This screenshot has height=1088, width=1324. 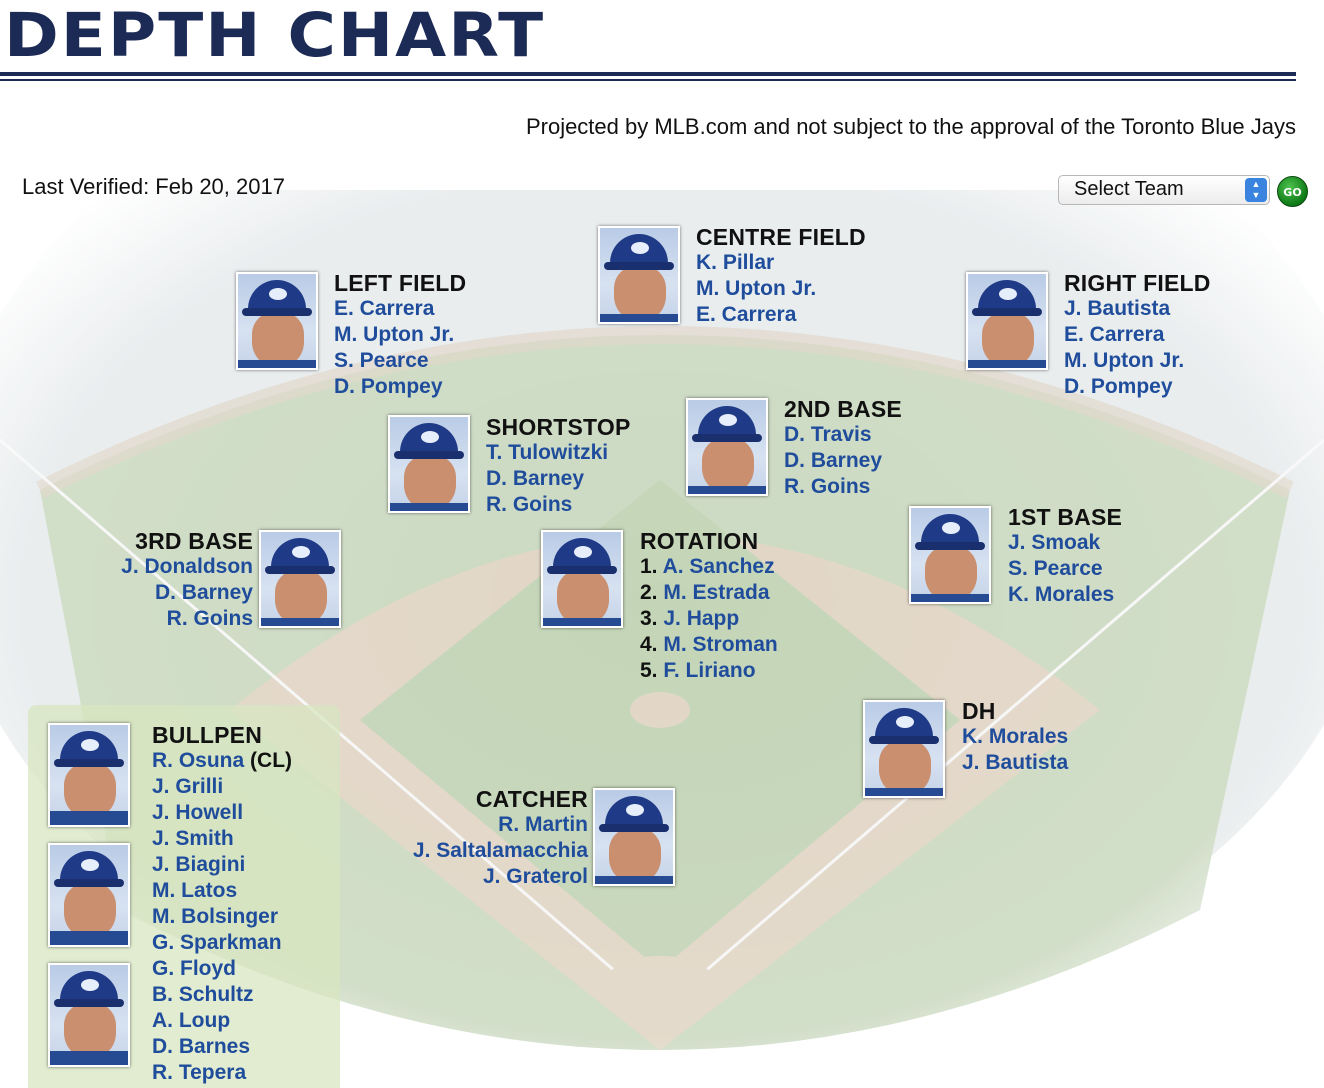 What do you see at coordinates (558, 427) in the screenshot?
I see `position-title: SHORTSTOP` at bounding box center [558, 427].